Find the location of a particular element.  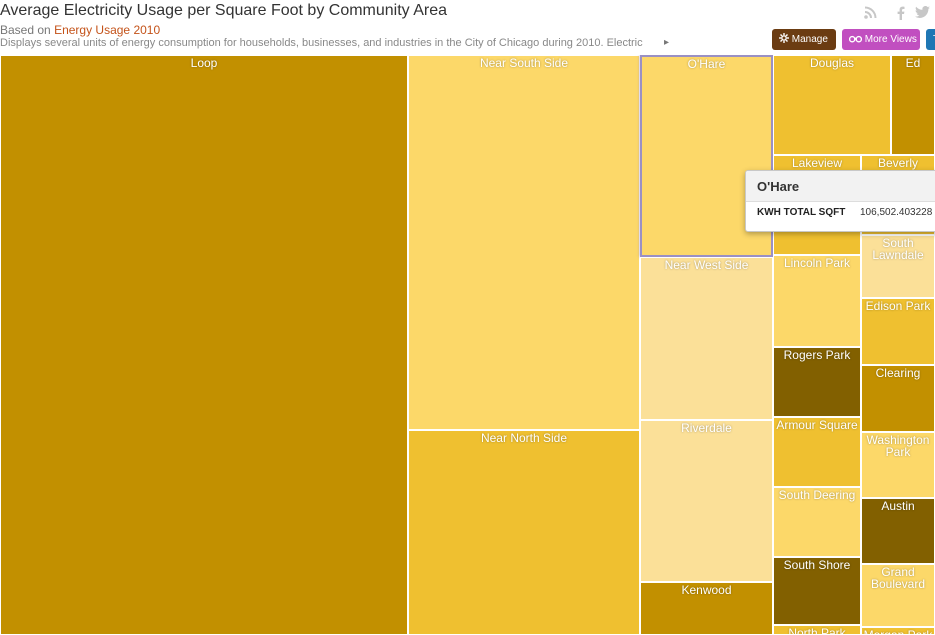

treemap-tile-label: South Shore is located at coordinates (817, 565).